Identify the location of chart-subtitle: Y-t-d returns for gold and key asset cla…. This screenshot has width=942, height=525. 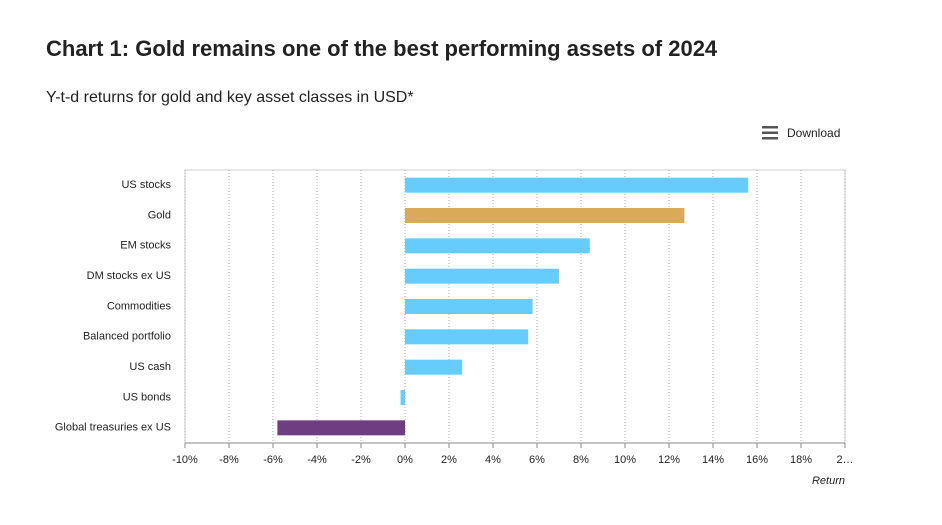
(230, 97).